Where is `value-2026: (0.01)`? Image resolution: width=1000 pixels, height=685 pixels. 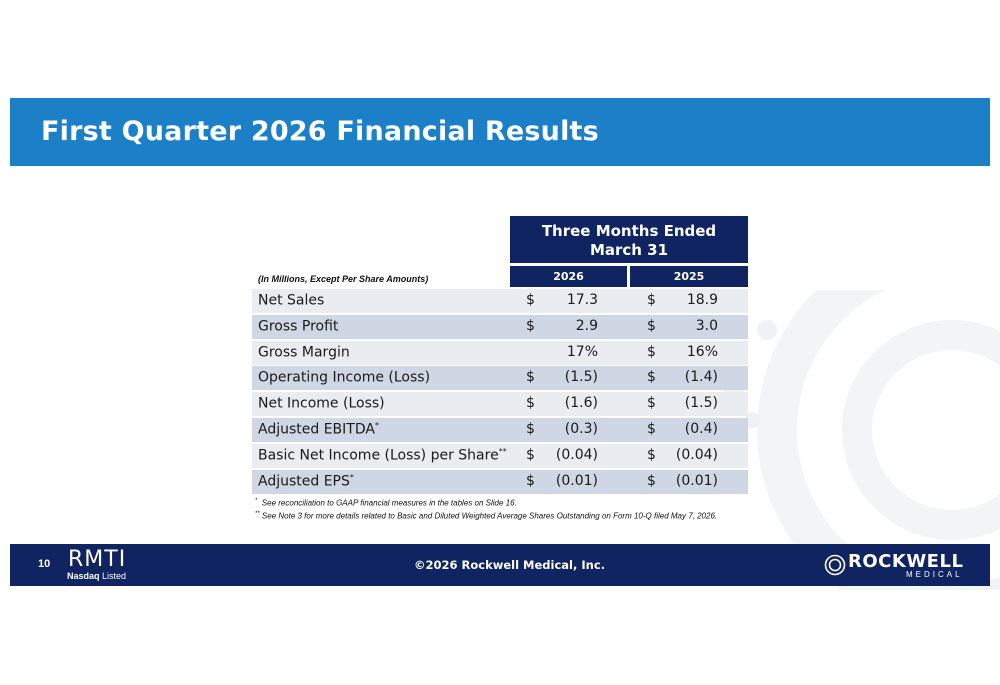 value-2026: (0.01) is located at coordinates (576, 480).